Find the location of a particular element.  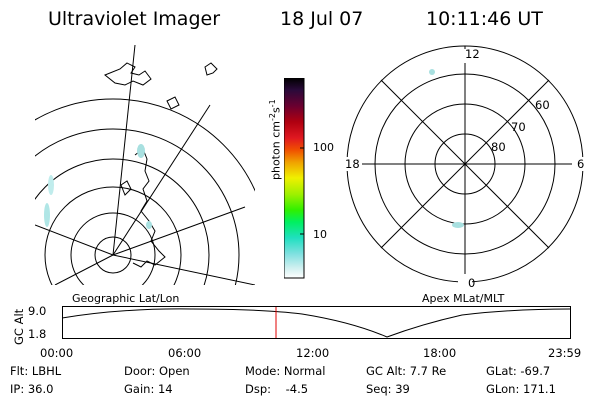

alt-curve is located at coordinates (316, 323).